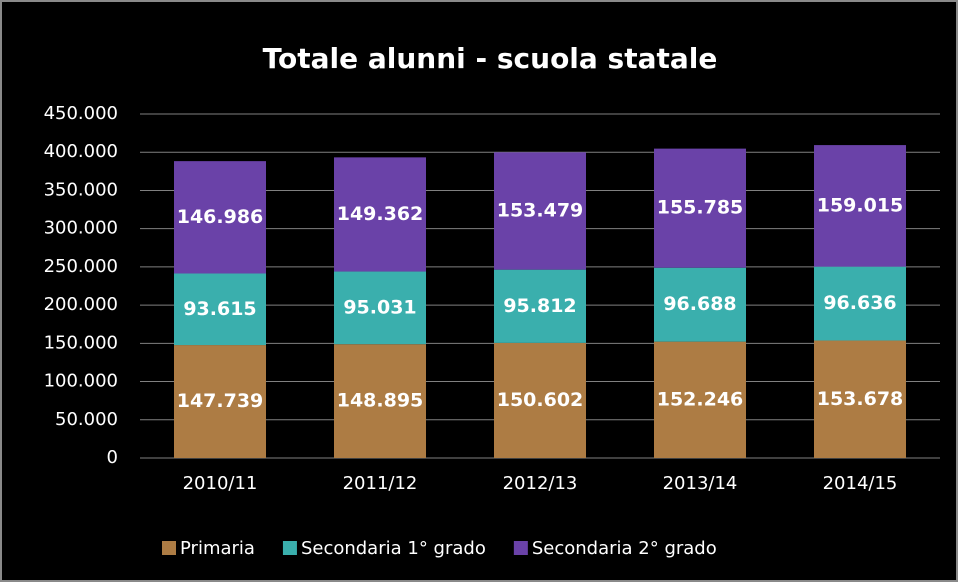 This screenshot has width=958, height=582. What do you see at coordinates (112, 457) in the screenshot?
I see `y-tick-label: 0` at bounding box center [112, 457].